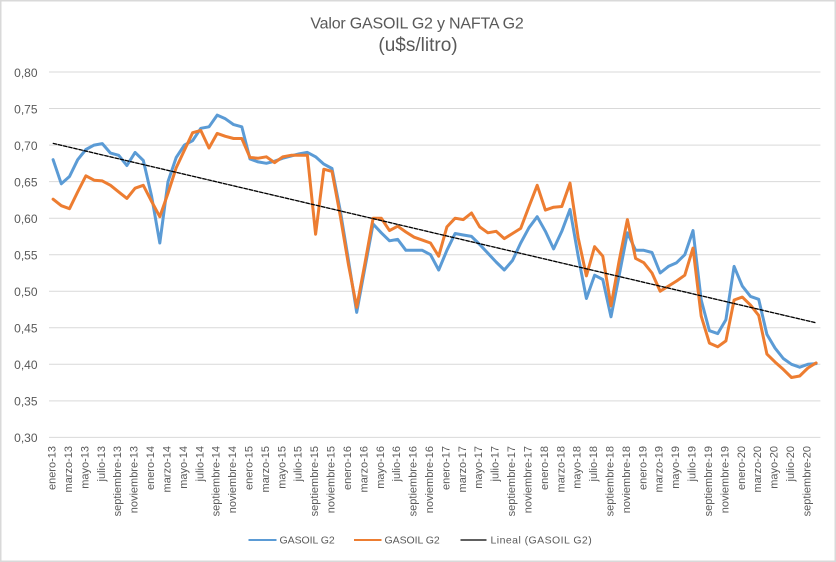 The width and height of the screenshot is (836, 562). Describe the element at coordinates (332, 479) in the screenshot. I see `svg-text: noviembre-15` at that location.